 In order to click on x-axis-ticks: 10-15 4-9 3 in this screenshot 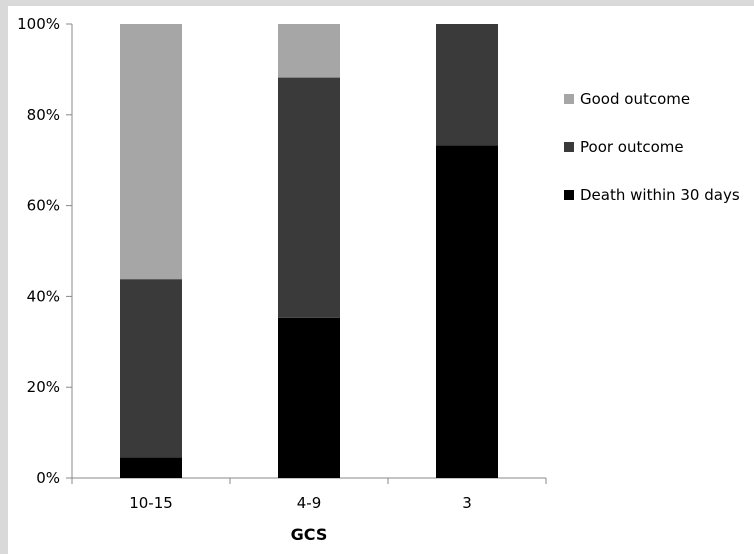, I will do `click(309, 495)`.